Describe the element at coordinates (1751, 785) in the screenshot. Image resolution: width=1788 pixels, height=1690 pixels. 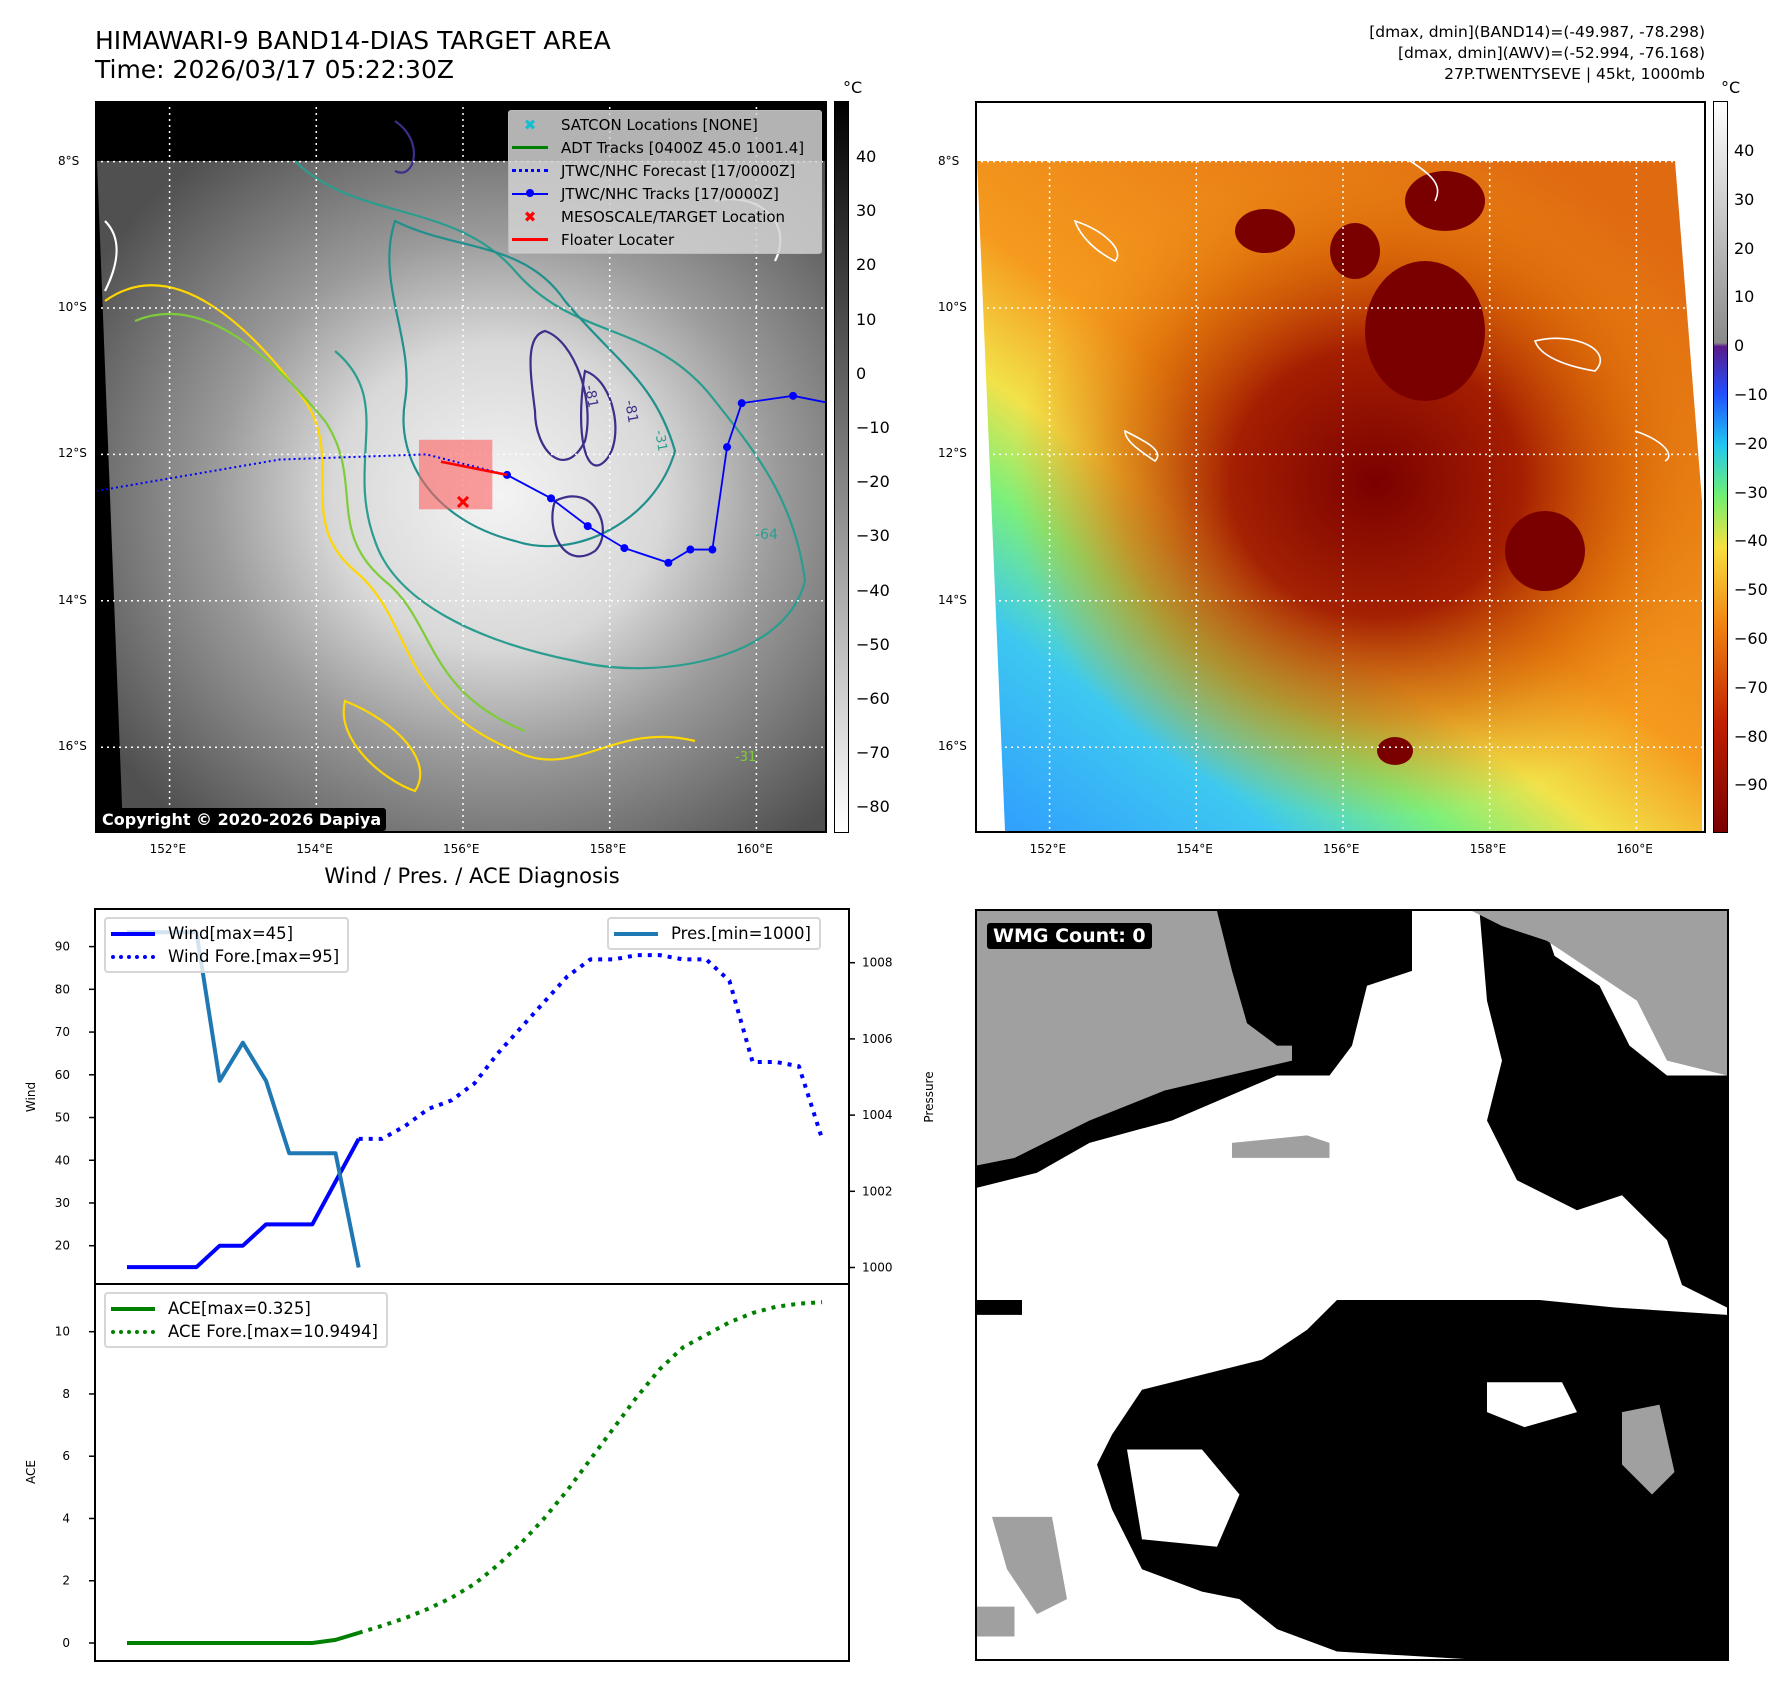
I see `colorbar-tick: −90` at that location.